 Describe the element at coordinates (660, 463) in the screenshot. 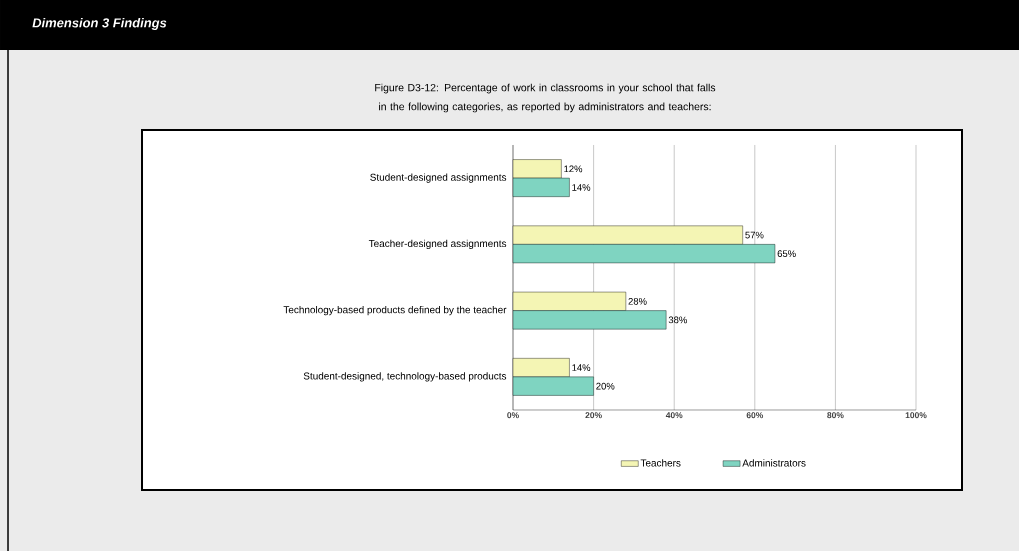

I see `legend-label: Teachers` at that location.